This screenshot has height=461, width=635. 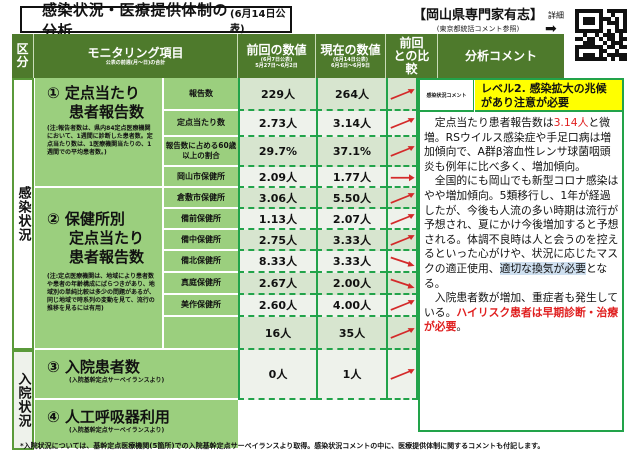 What do you see at coordinates (412, 56) in the screenshot?
I see `col-compare: 前回との比較` at bounding box center [412, 56].